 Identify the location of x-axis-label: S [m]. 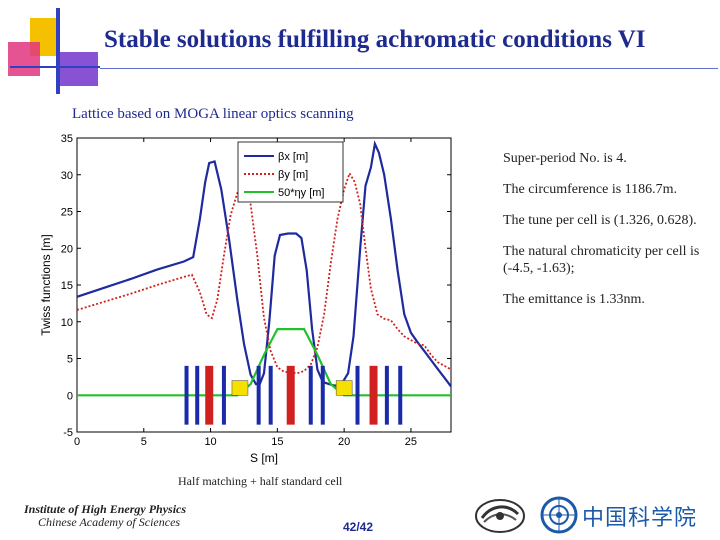
(264, 458).